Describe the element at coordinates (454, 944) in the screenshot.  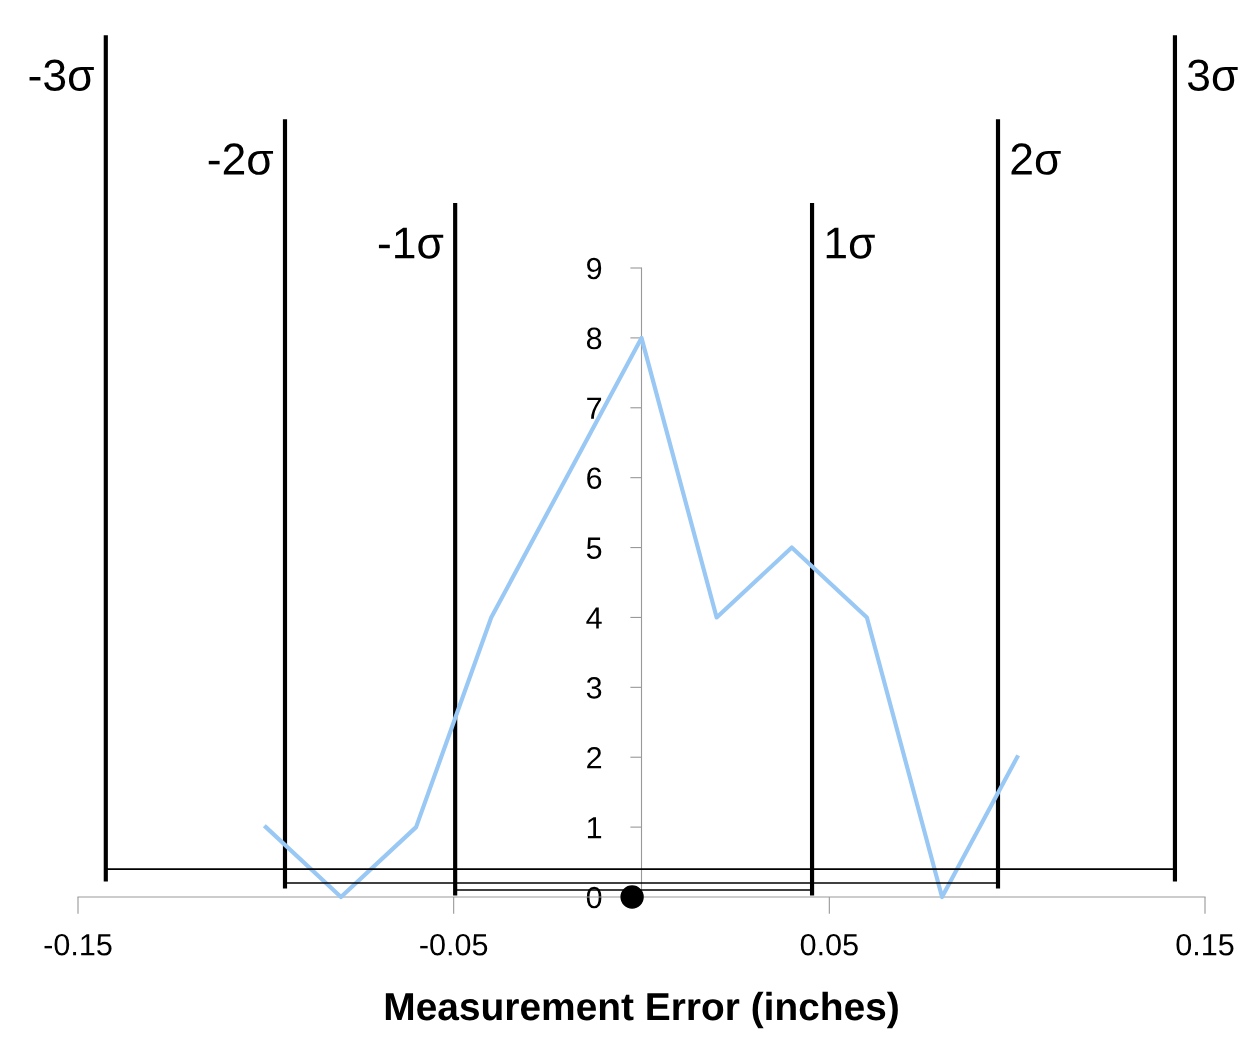
I see `x-tick-label: -0.05` at that location.